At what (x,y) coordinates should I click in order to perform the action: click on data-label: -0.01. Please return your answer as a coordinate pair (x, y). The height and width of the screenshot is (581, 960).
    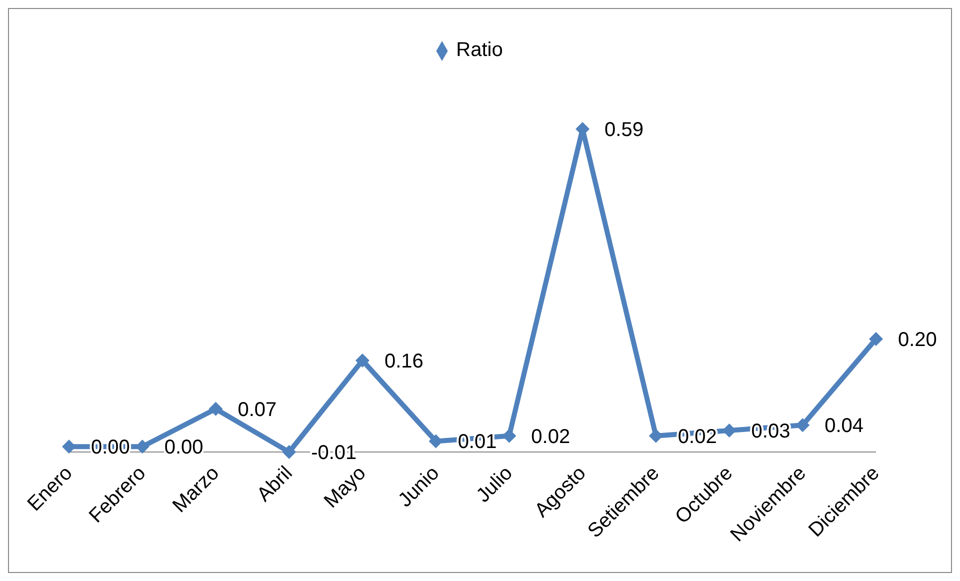
    Looking at the image, I should click on (334, 453).